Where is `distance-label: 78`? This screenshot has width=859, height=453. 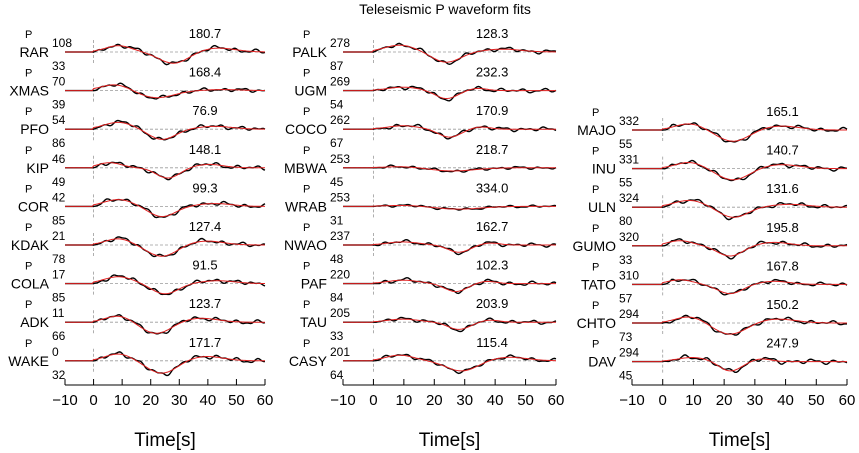
distance-label: 78 is located at coordinates (59, 259).